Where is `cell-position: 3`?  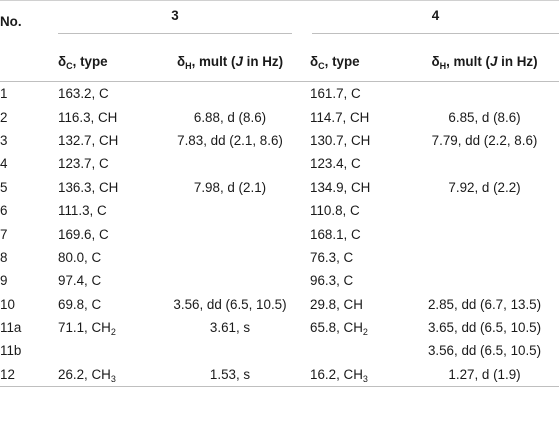
cell-position: 3 is located at coordinates (4, 140).